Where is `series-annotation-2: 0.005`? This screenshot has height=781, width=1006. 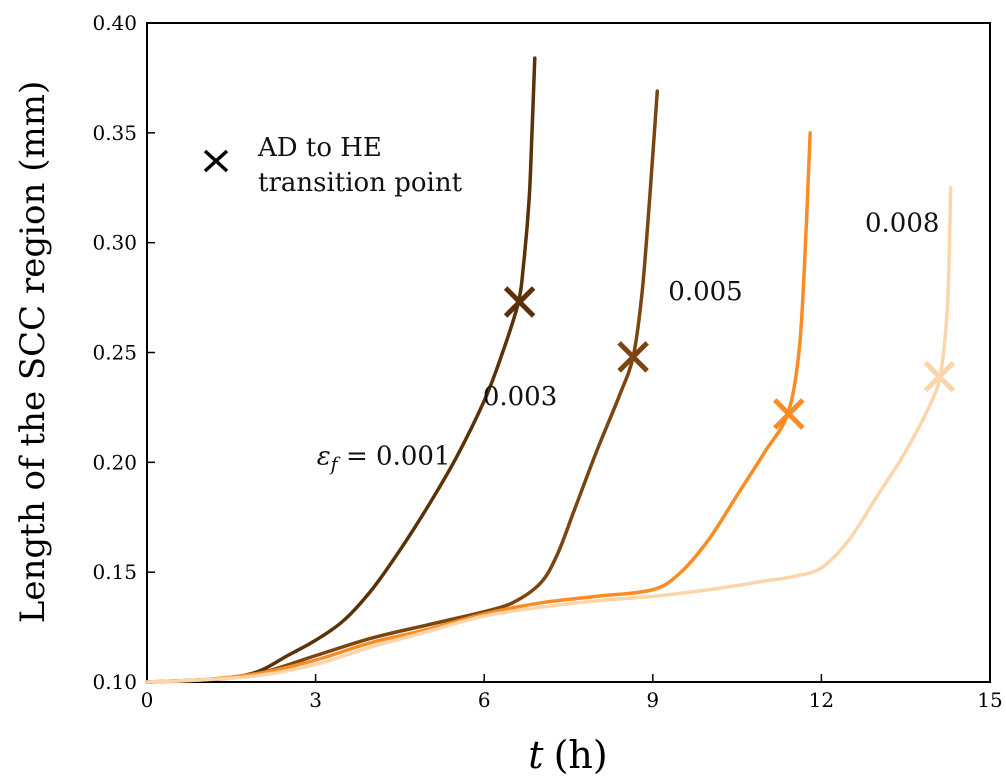
series-annotation-2: 0.005 is located at coordinates (705, 292).